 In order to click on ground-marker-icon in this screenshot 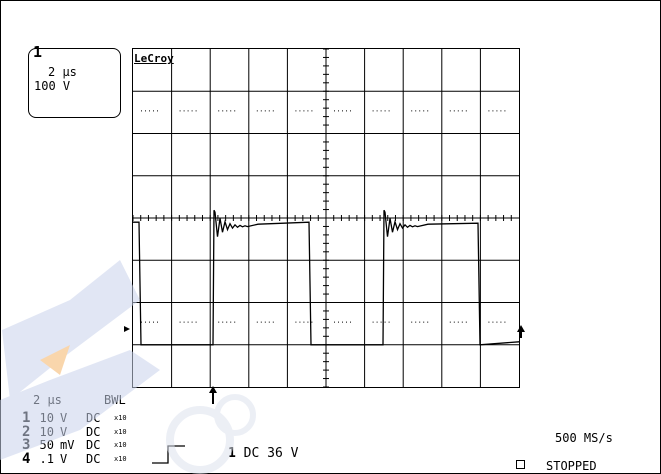, I will do `click(127, 329)`.